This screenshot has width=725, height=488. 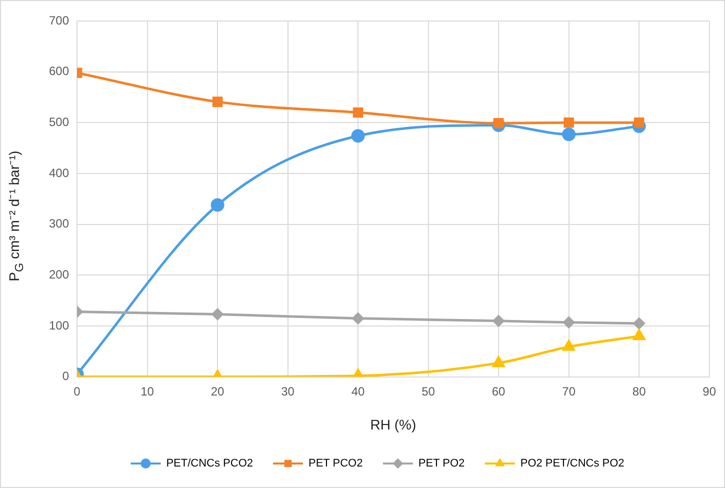 I want to click on x-tick-label: 70, so click(x=569, y=391).